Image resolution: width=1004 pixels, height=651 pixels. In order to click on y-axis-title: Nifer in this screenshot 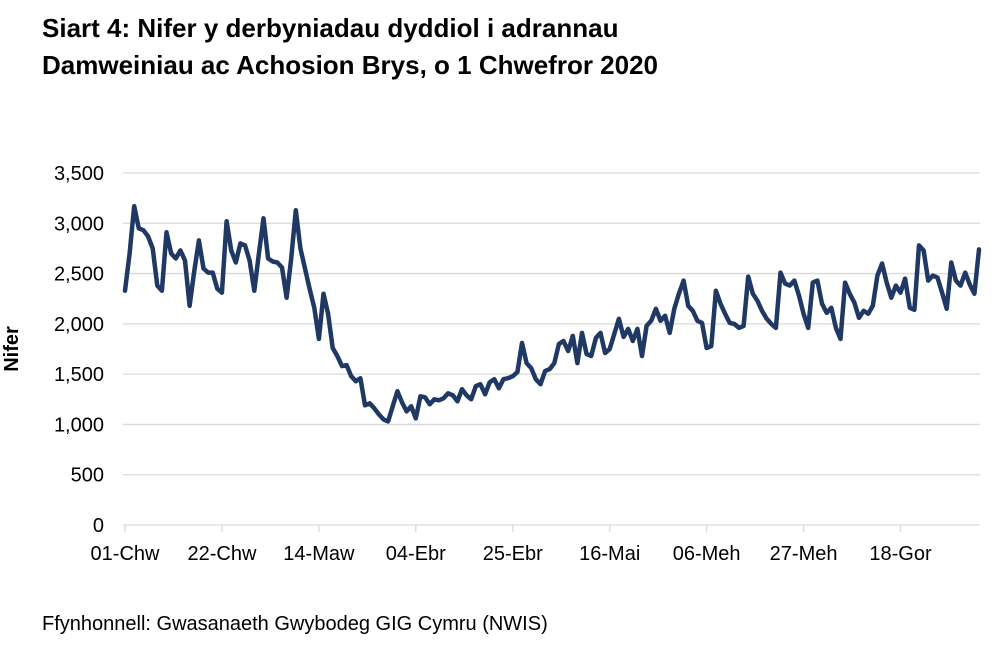, I will do `click(12, 349)`.